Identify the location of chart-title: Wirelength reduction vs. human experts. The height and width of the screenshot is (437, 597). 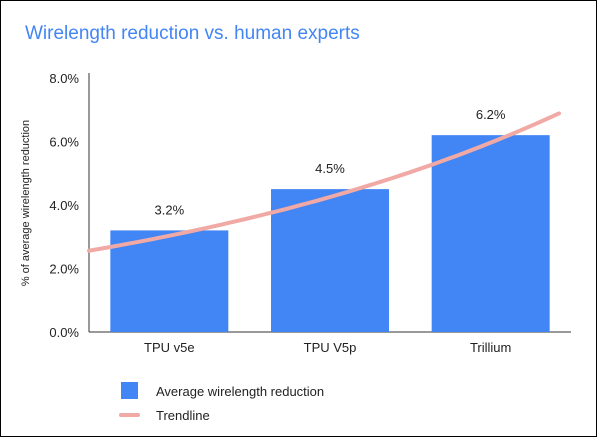
(192, 33).